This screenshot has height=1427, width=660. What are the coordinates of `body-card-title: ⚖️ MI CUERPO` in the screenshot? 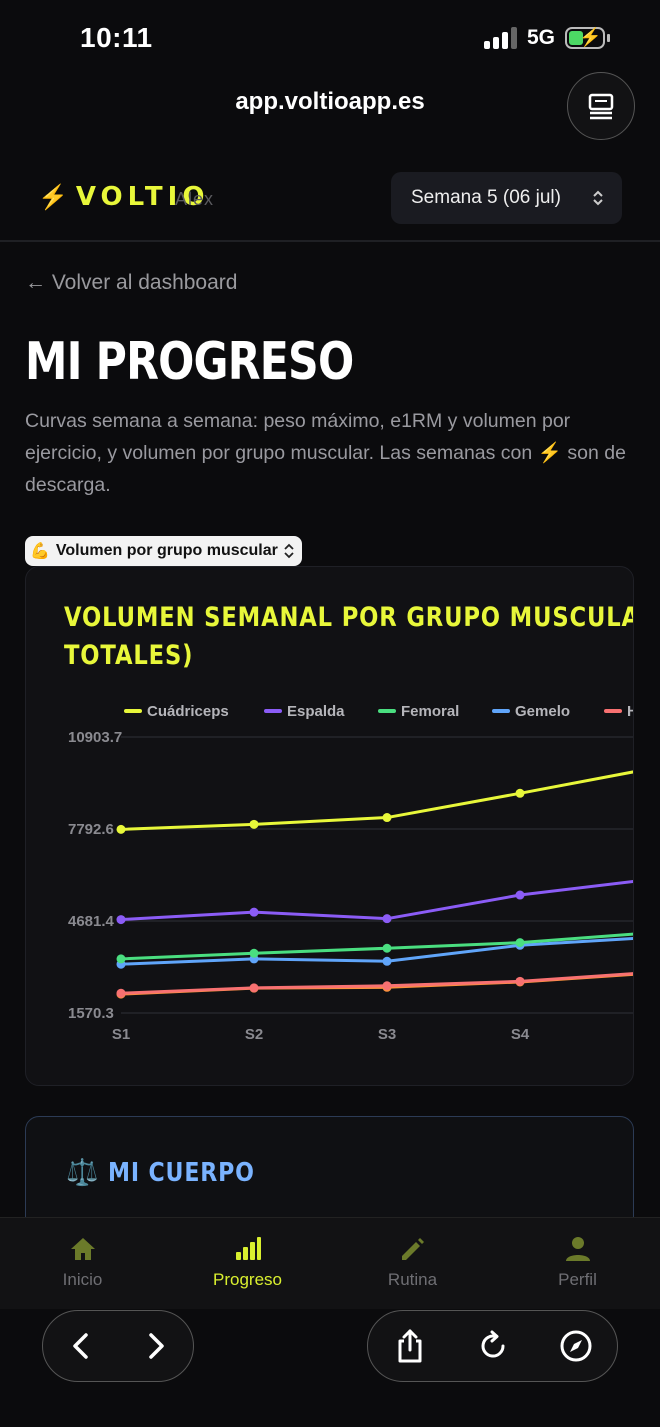 It's located at (173, 1172).